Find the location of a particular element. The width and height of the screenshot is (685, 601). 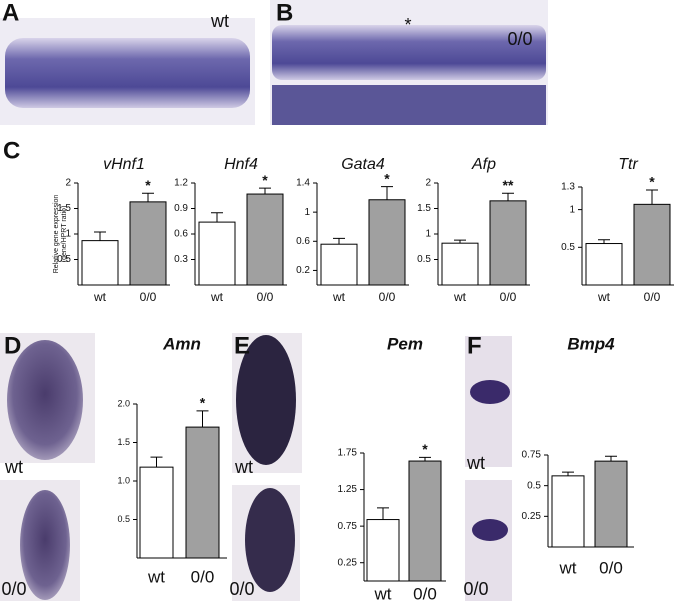

chart-title: Pem is located at coordinates (405, 343).